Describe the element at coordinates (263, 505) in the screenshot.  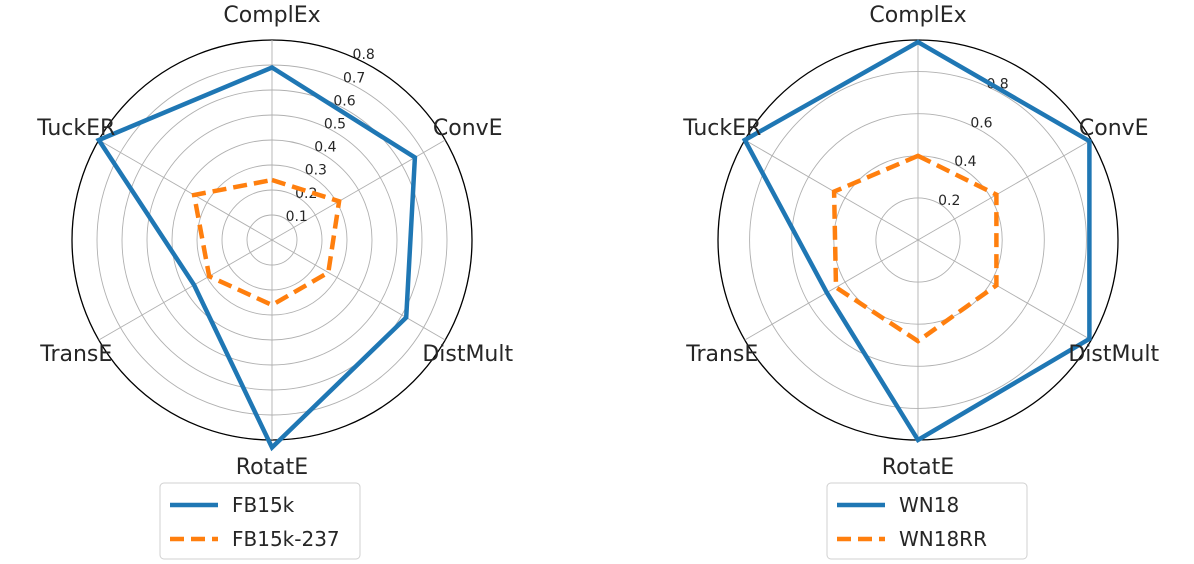
I see `legend-label: FB15k` at that location.